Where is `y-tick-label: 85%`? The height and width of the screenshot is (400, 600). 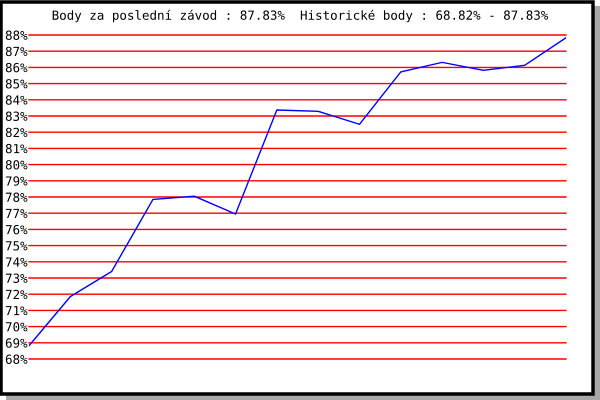 y-tick-label: 85% is located at coordinates (17, 84).